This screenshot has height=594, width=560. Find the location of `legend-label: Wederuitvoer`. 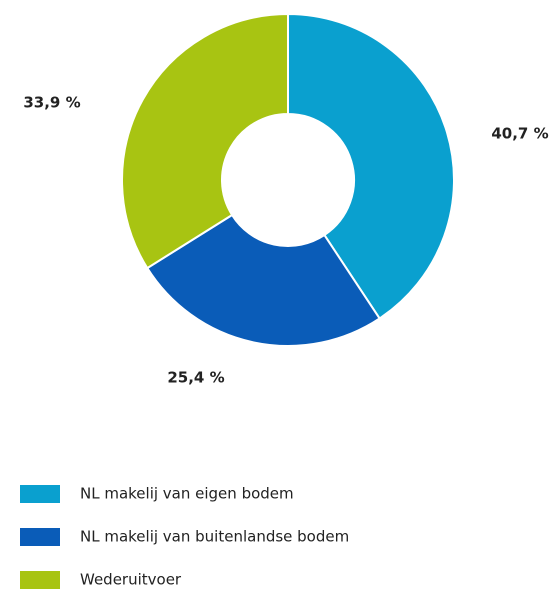

legend-label: Wederuitvoer is located at coordinates (131, 580).